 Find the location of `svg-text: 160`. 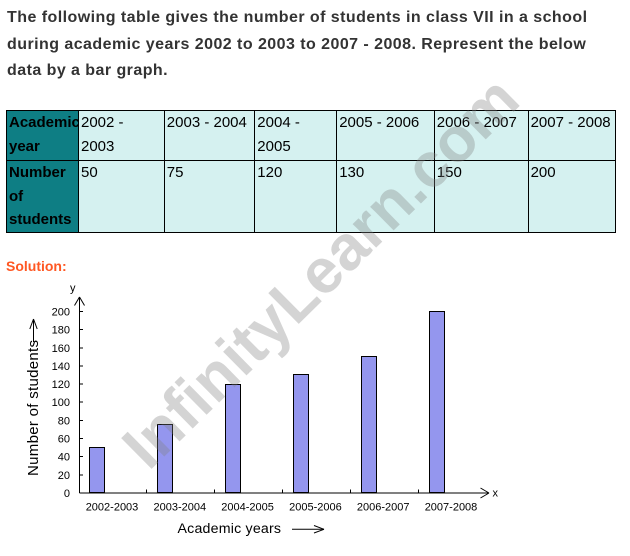

svg-text: 160 is located at coordinates (61, 349).